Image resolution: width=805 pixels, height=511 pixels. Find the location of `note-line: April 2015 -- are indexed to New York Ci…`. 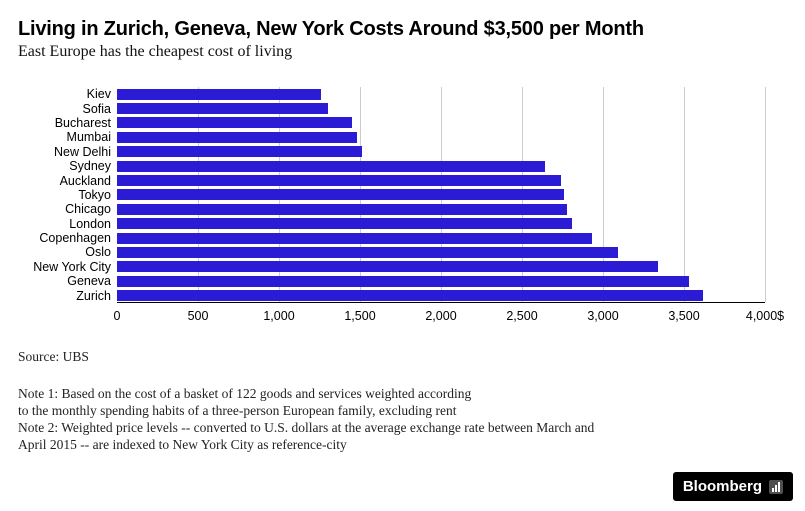

note-line: April 2015 -- are indexed to New York Ci… is located at coordinates (182, 444).